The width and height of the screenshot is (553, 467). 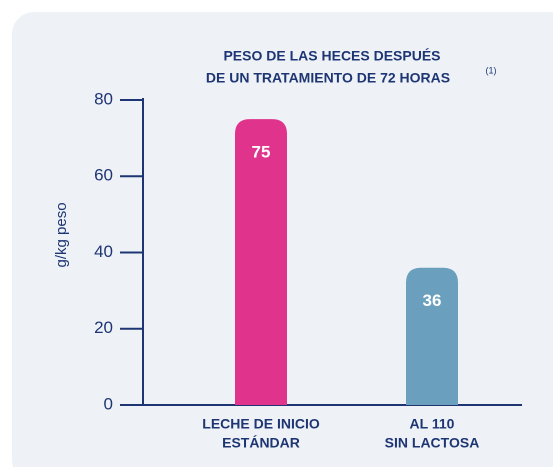 I want to click on y-tick-label: 60, so click(x=103, y=175).